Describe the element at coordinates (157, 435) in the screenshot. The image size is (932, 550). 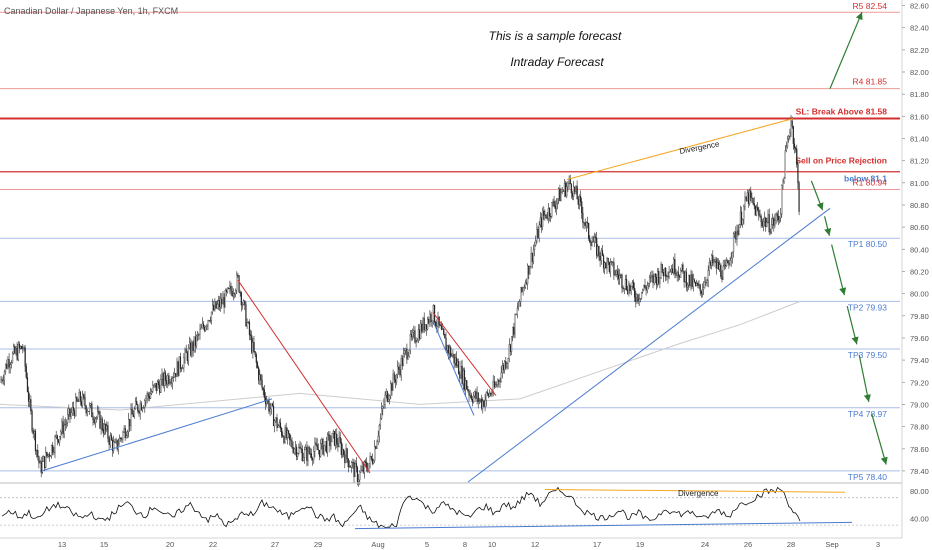
I see `trendline-support` at that location.